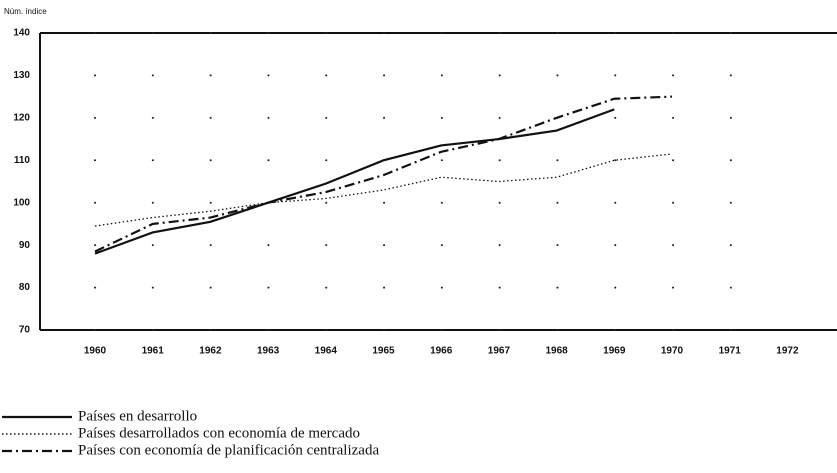 The image size is (837, 473). Describe the element at coordinates (21, 75) in the screenshot. I see `y-tick-label: 130` at that location.